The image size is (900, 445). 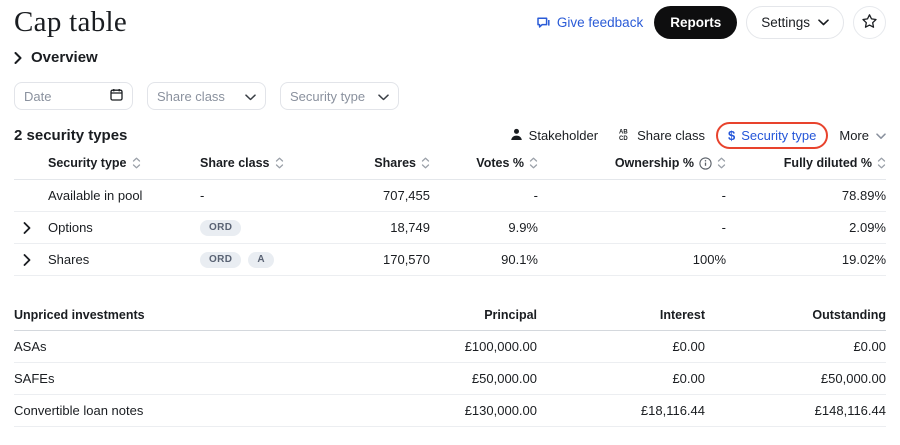 I want to click on column-header-shares: Shares, so click(x=388, y=163).